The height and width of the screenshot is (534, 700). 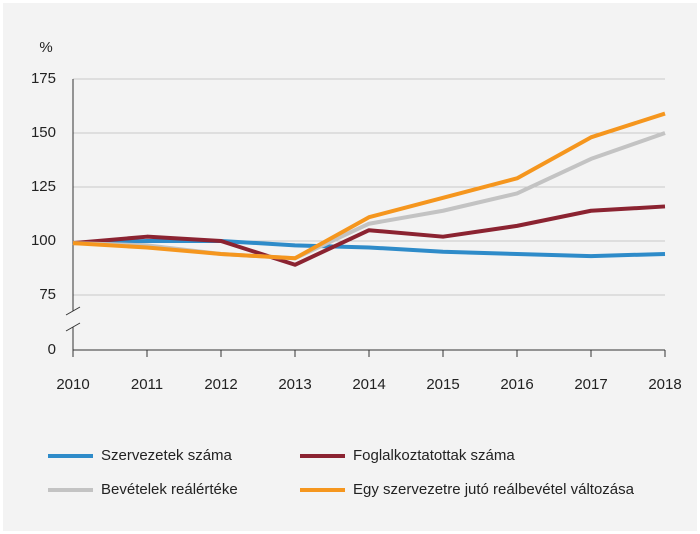 I want to click on y-tick-label: 175, so click(x=43, y=78).